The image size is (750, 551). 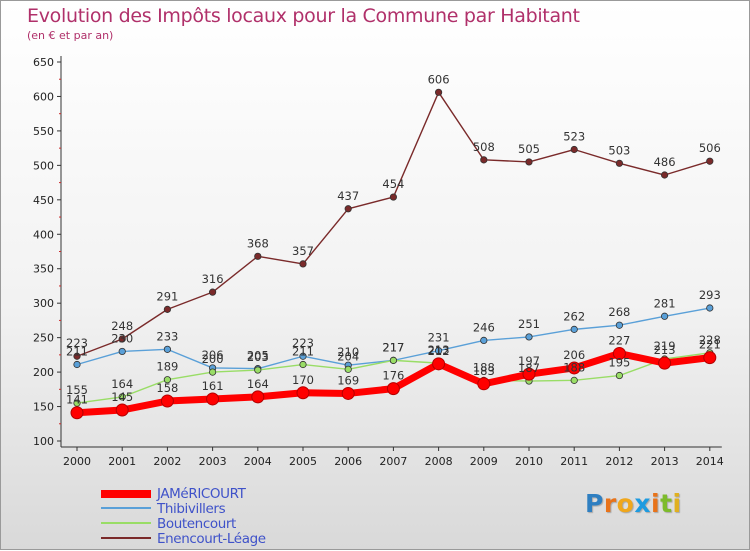 I want to click on logo-letter: t, so click(x=666, y=503).